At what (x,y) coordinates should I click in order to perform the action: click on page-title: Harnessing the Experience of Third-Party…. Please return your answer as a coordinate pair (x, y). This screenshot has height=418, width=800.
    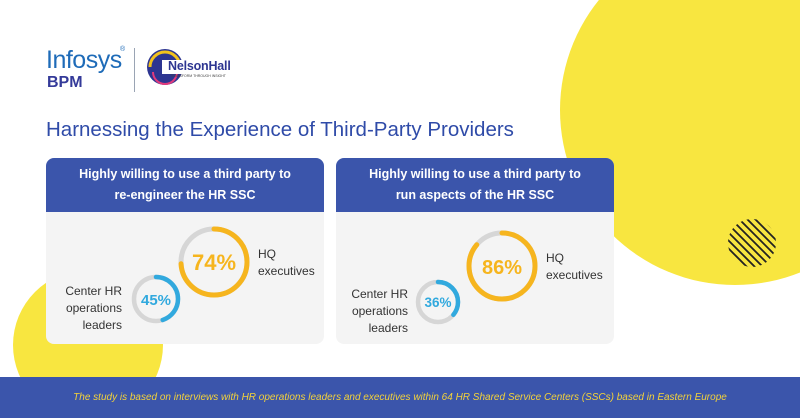
    Looking at the image, I should click on (280, 129).